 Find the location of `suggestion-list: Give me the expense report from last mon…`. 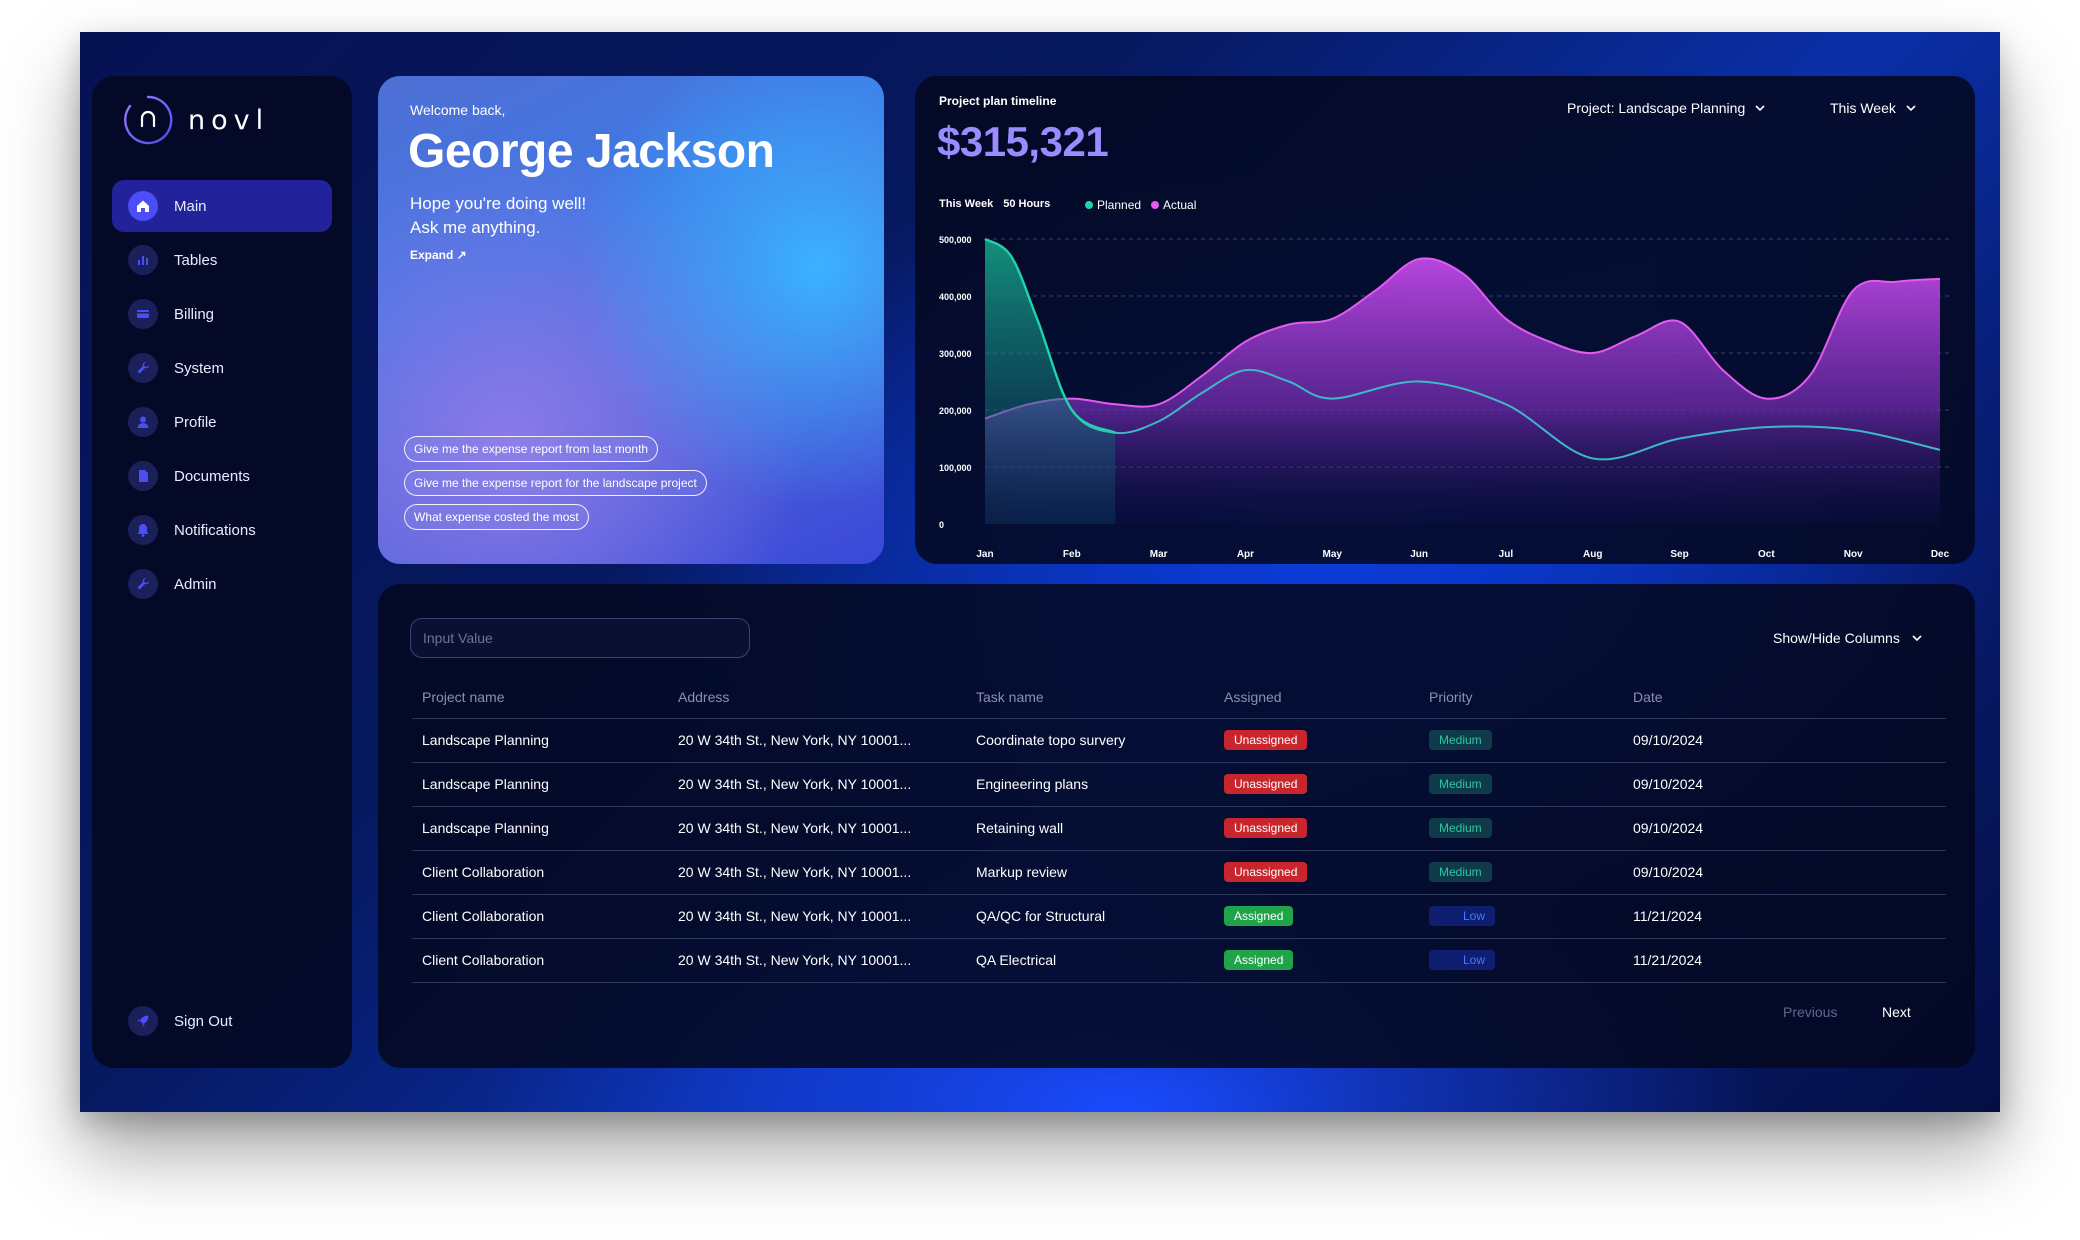

suggestion-list: Give me the expense report from last mon… is located at coordinates (555, 483).